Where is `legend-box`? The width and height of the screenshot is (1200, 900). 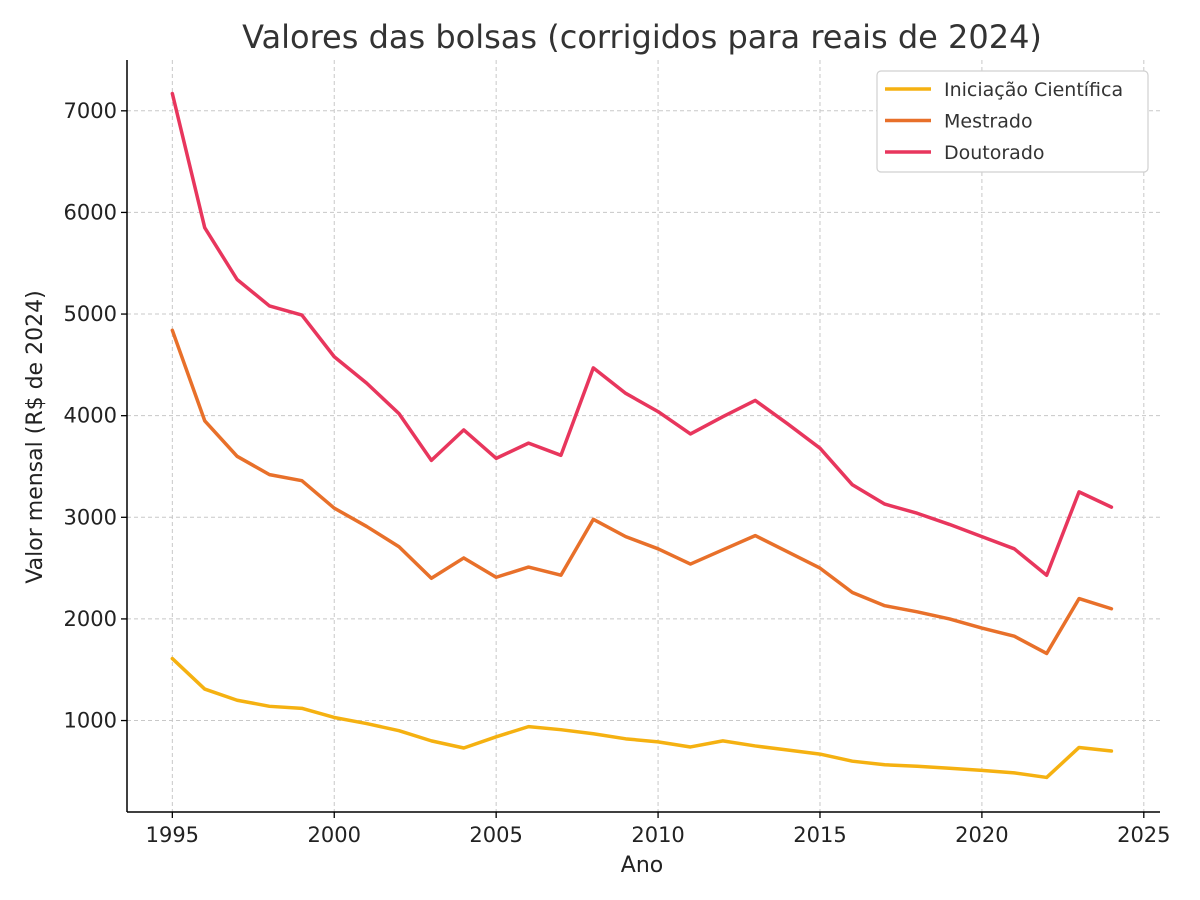
legend-box is located at coordinates (1012, 121).